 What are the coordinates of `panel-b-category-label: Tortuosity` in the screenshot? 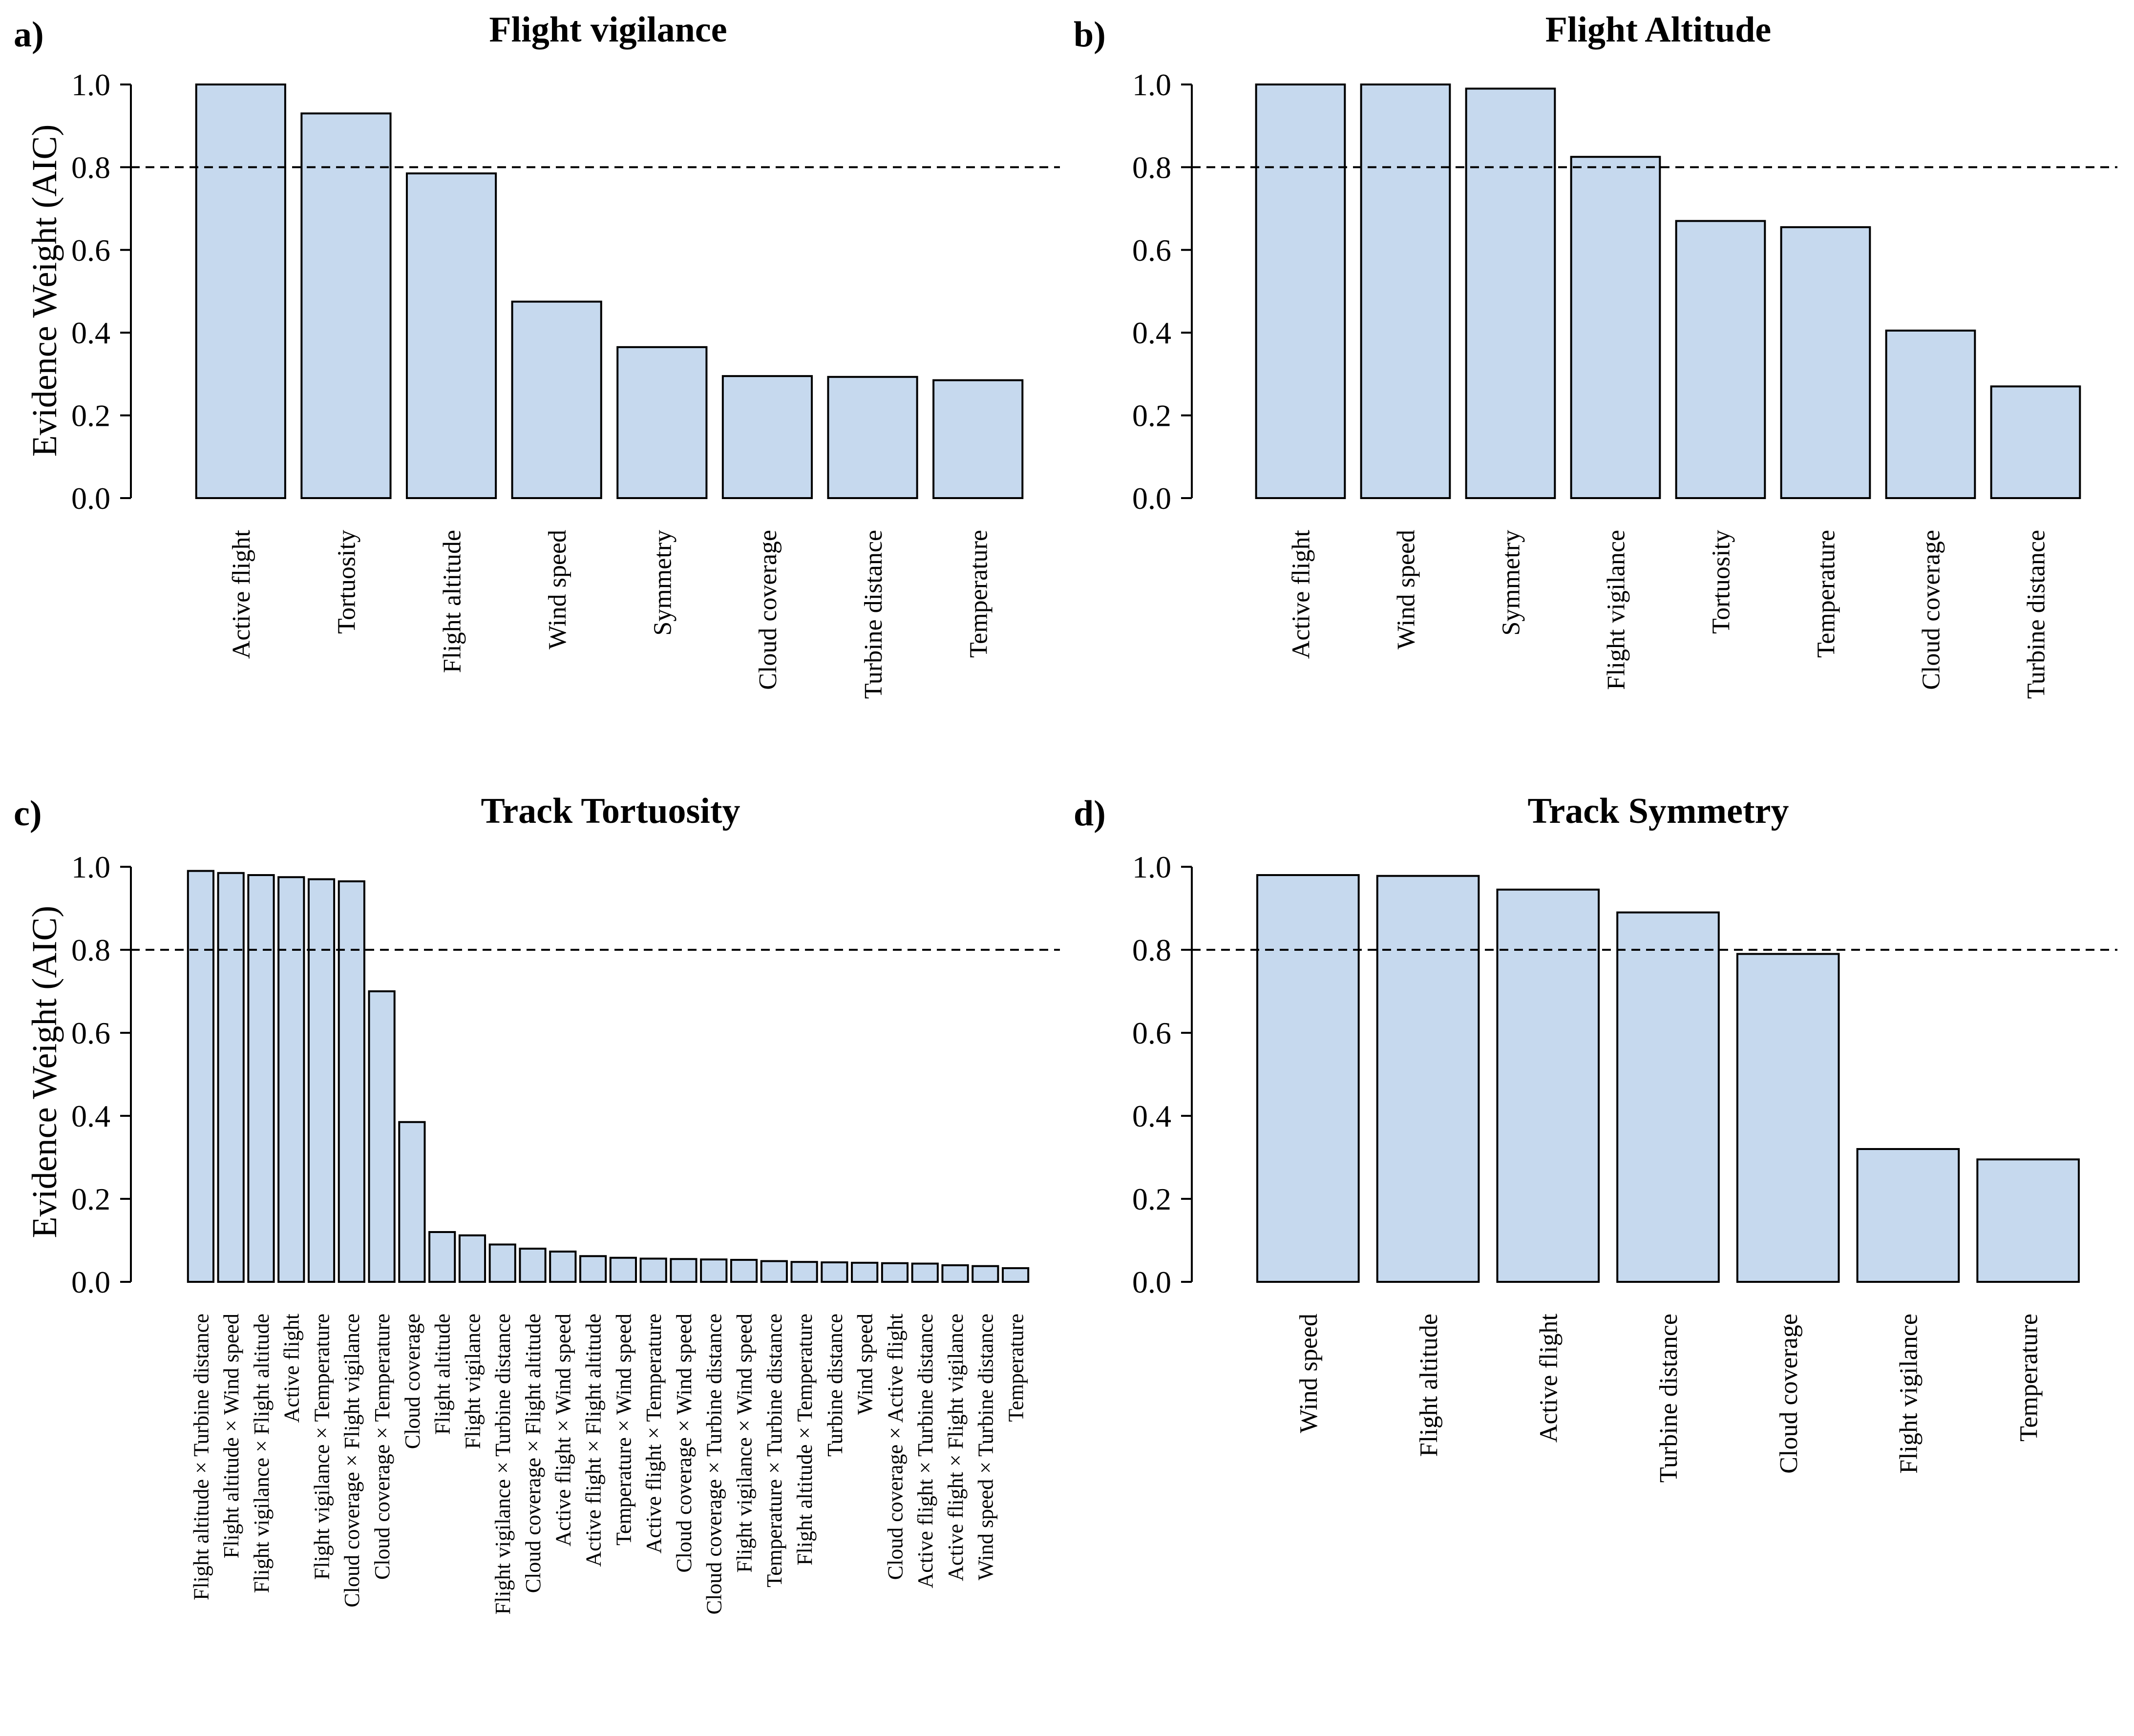 It's located at (1721, 582).